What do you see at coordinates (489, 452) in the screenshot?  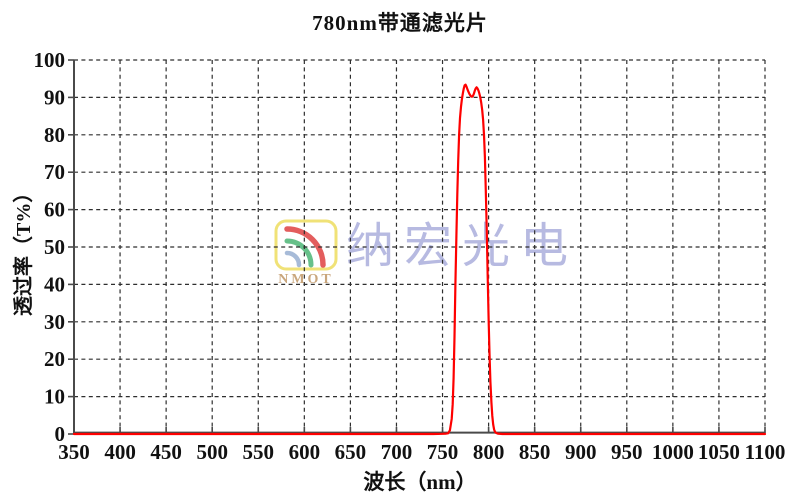 I see `x-tick-label: 800` at bounding box center [489, 452].